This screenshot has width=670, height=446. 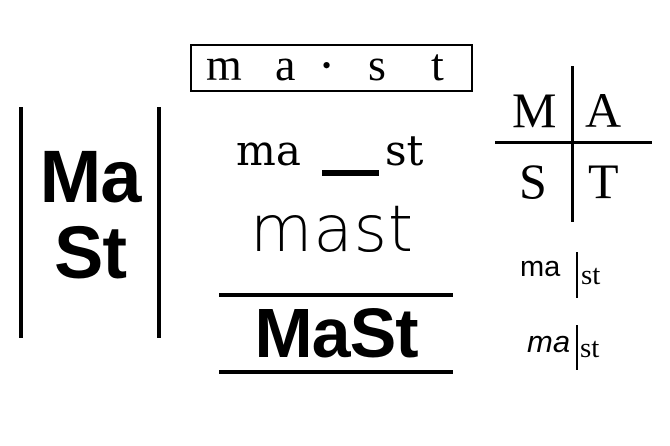 What do you see at coordinates (336, 295) in the screenshot?
I see `top-rule` at bounding box center [336, 295].